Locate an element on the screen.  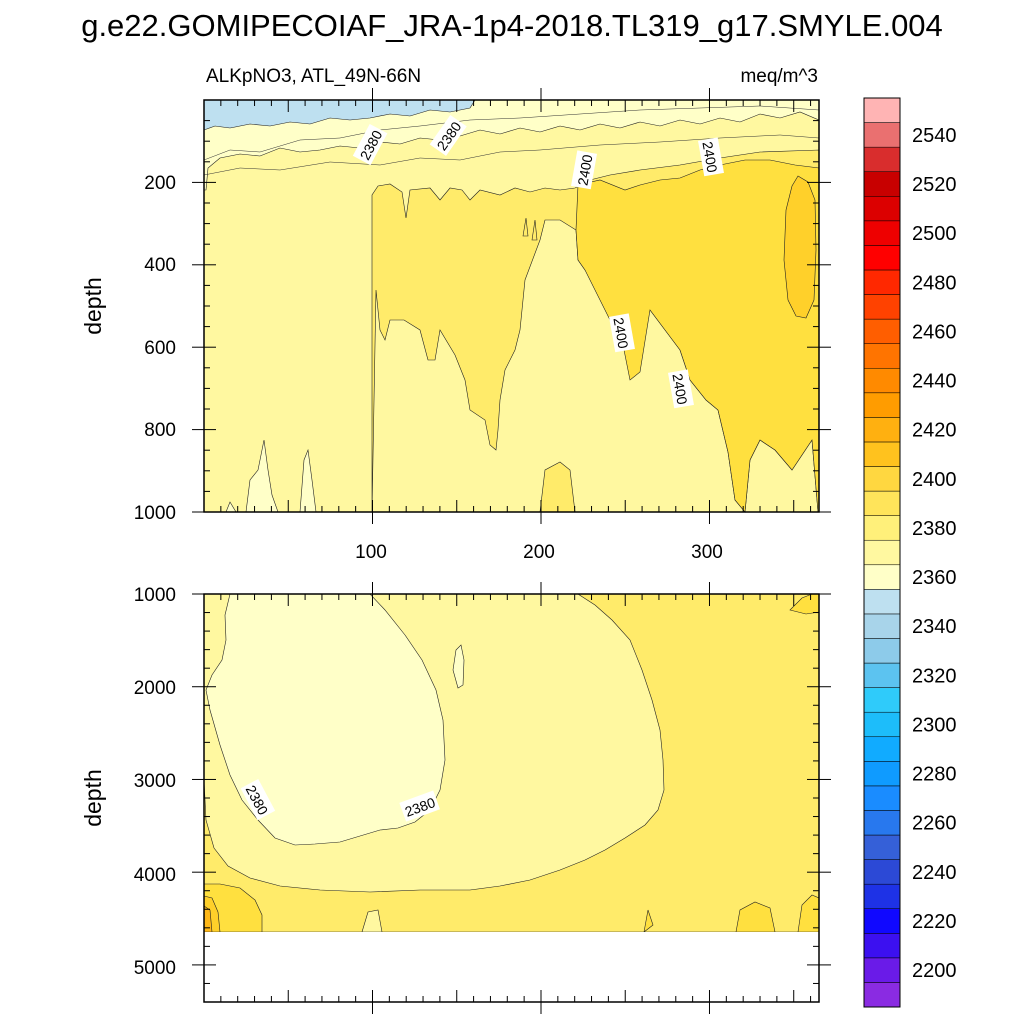
top-x-tick-labels: 100 200 300 is located at coordinates (539, 552).